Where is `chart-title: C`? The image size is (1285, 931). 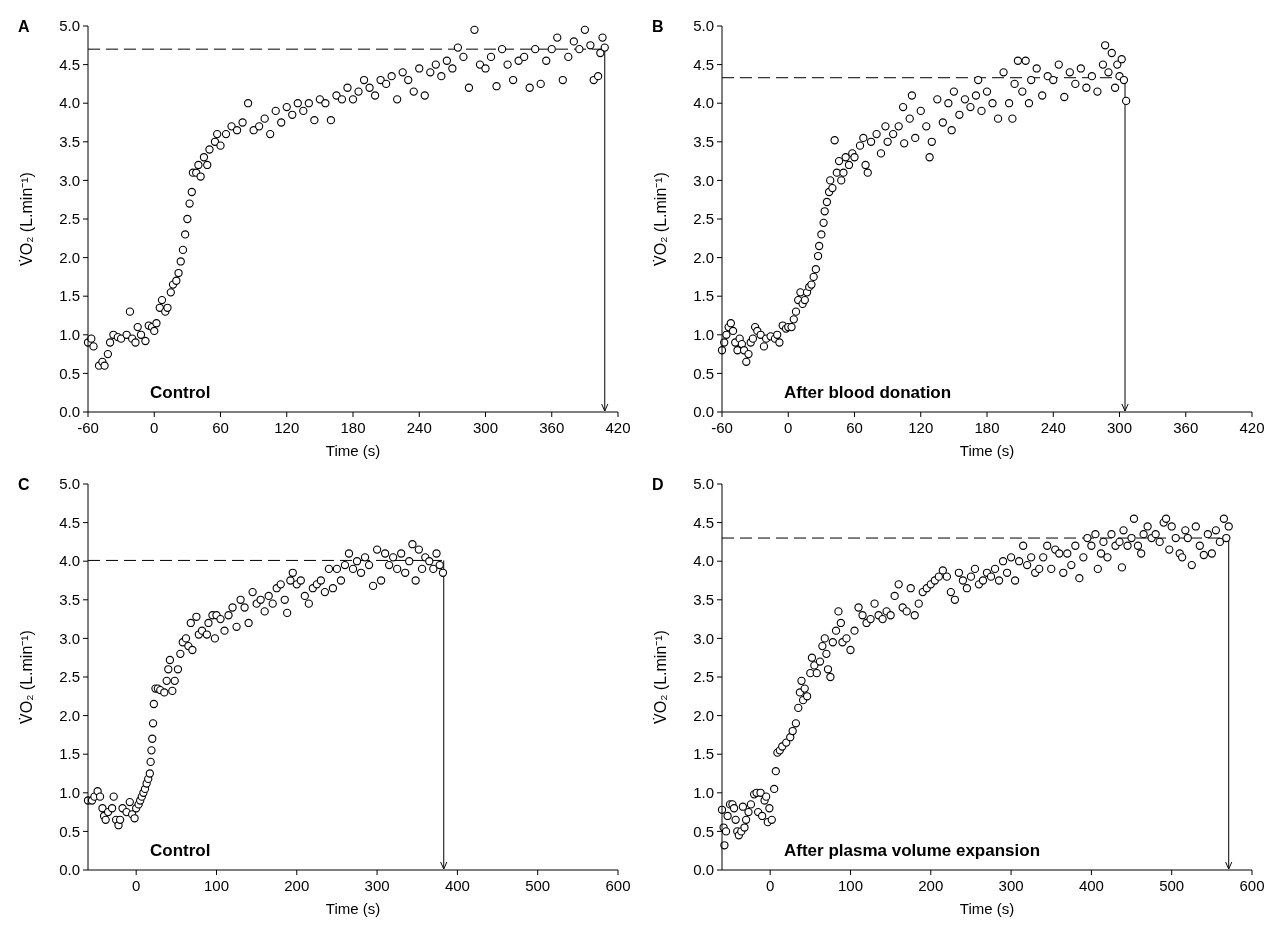
chart-title: C is located at coordinates (24, 484).